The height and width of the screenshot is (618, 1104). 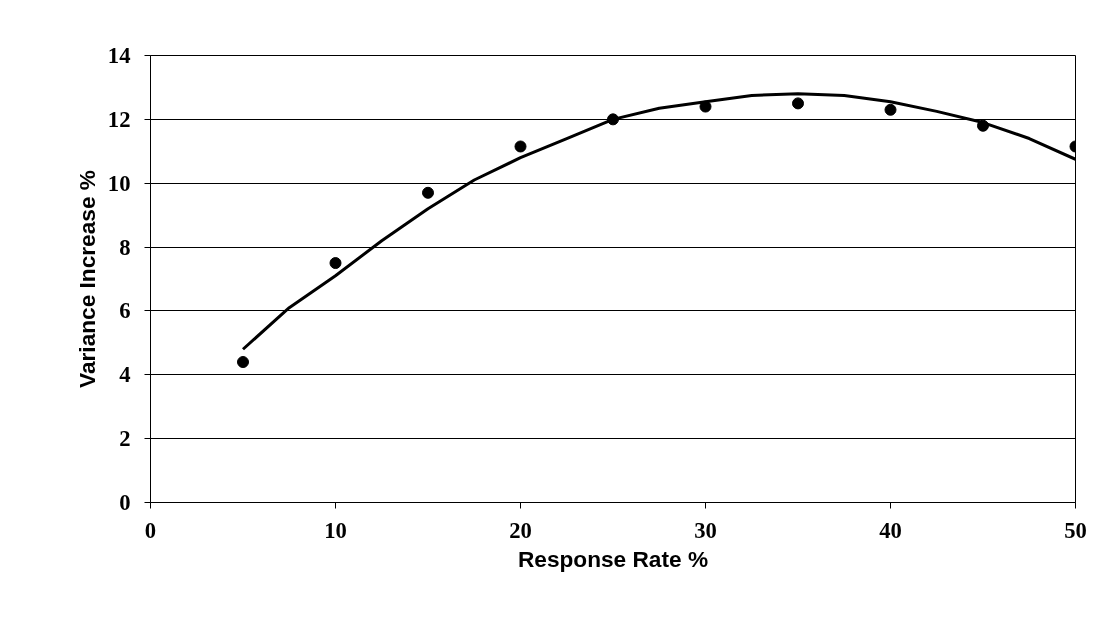 I want to click on y-tick-label: 8, so click(x=125, y=247).